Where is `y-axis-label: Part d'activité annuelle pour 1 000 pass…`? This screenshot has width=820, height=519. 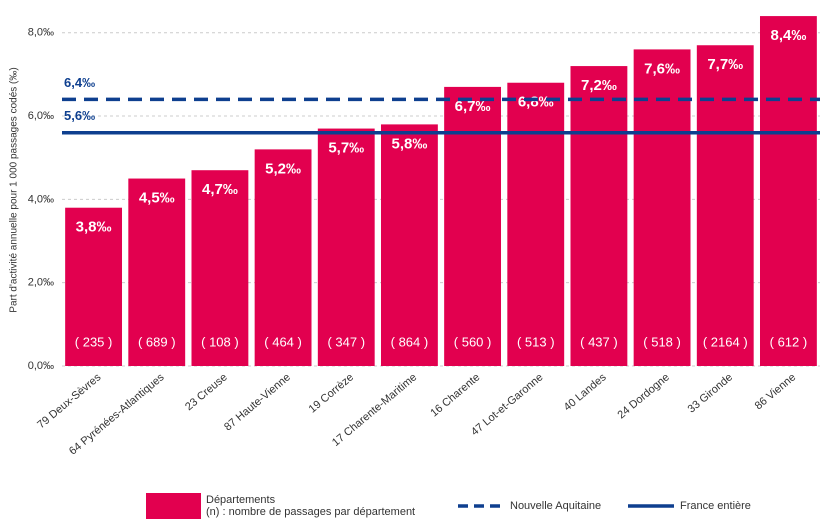 y-axis-label: Part d'activité annuelle pour 1 000 pass… is located at coordinates (14, 189).